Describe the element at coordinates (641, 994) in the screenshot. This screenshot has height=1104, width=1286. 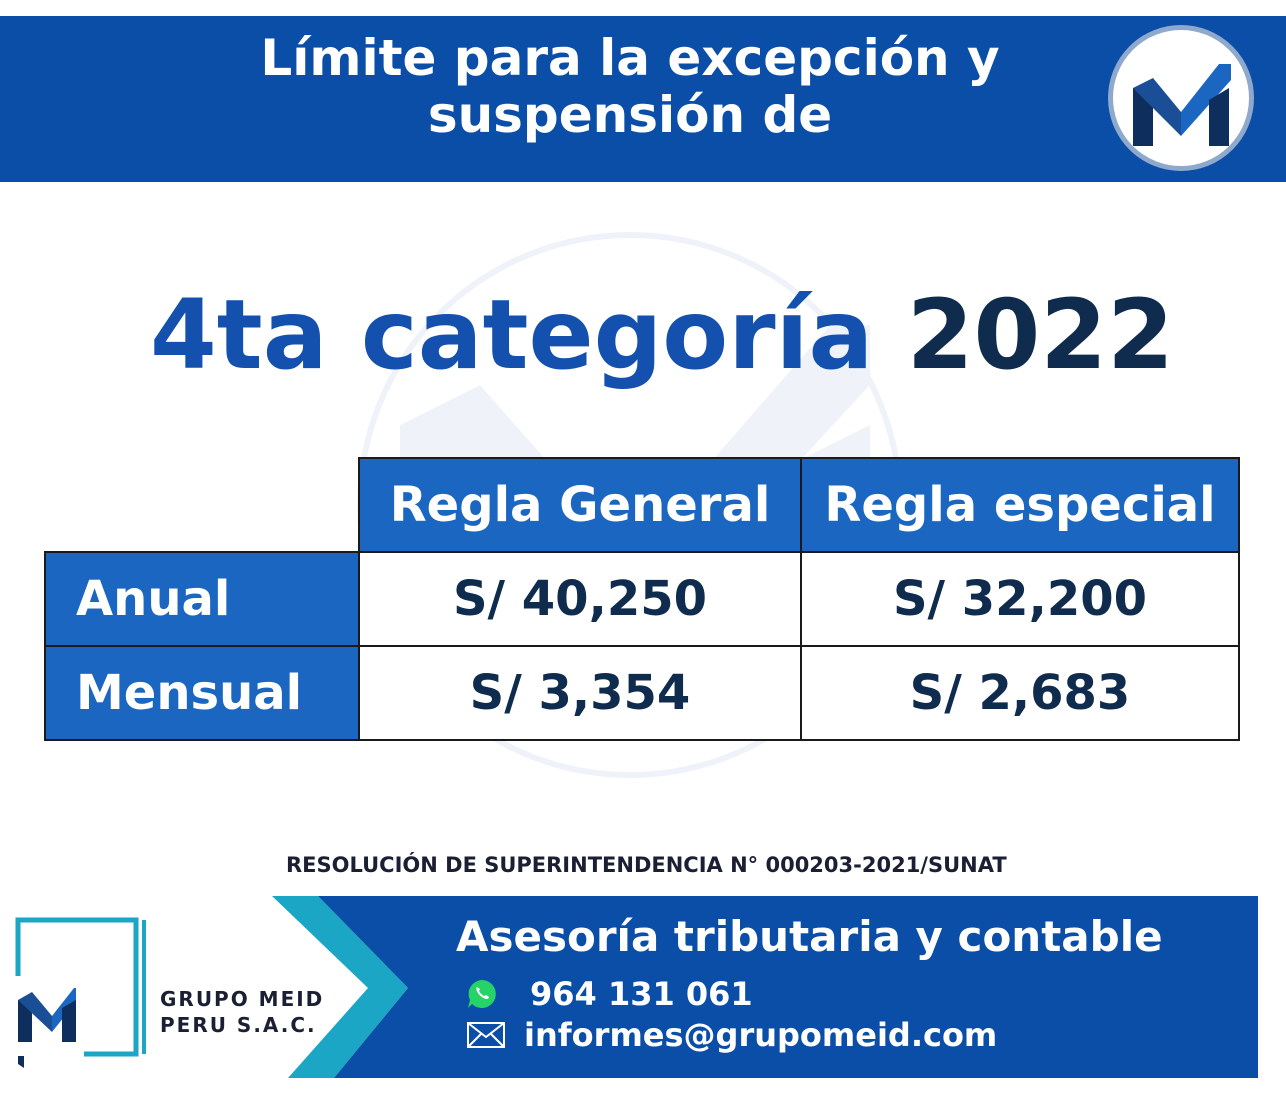
I see `phone-number: 964 131 061` at that location.